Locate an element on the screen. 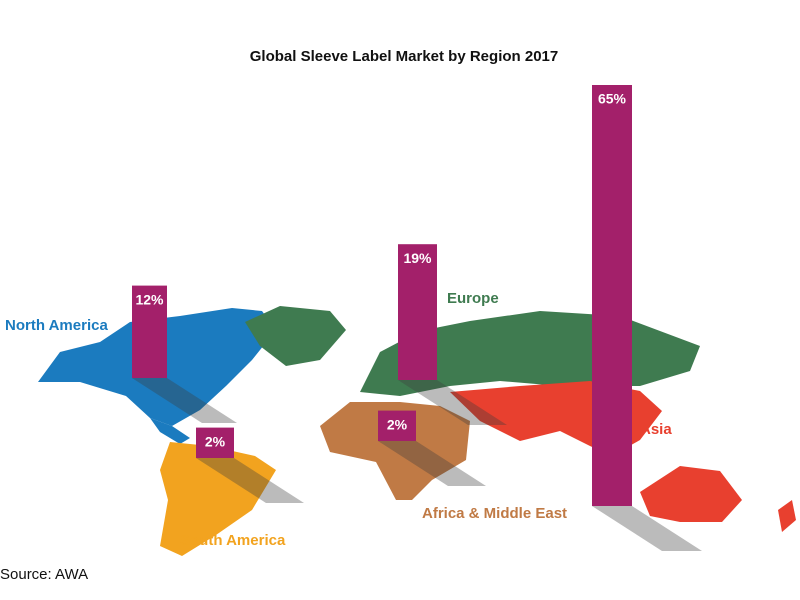  map-south-america is located at coordinates (218, 499).